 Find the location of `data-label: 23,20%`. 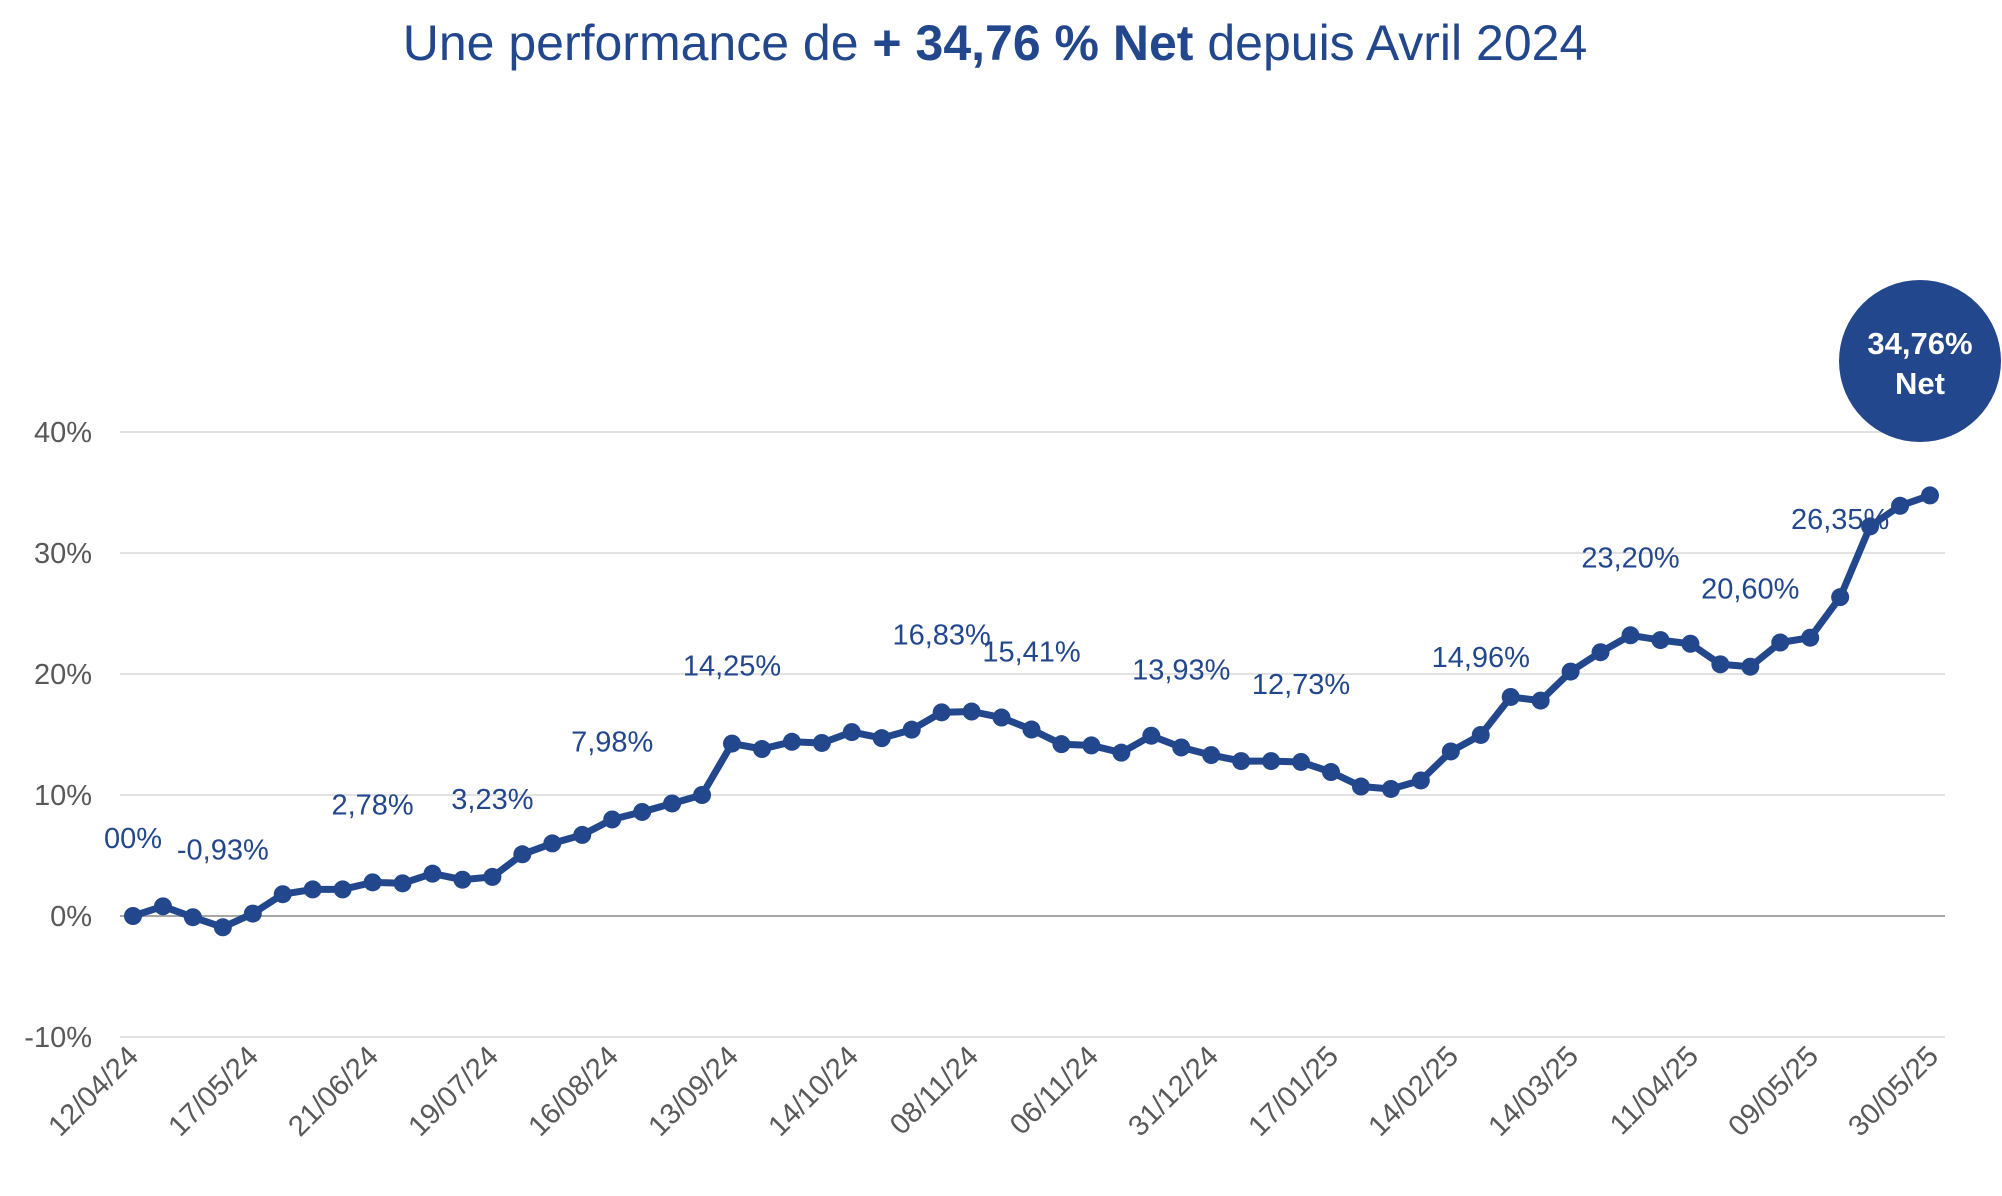

data-label: 23,20% is located at coordinates (1630, 558).